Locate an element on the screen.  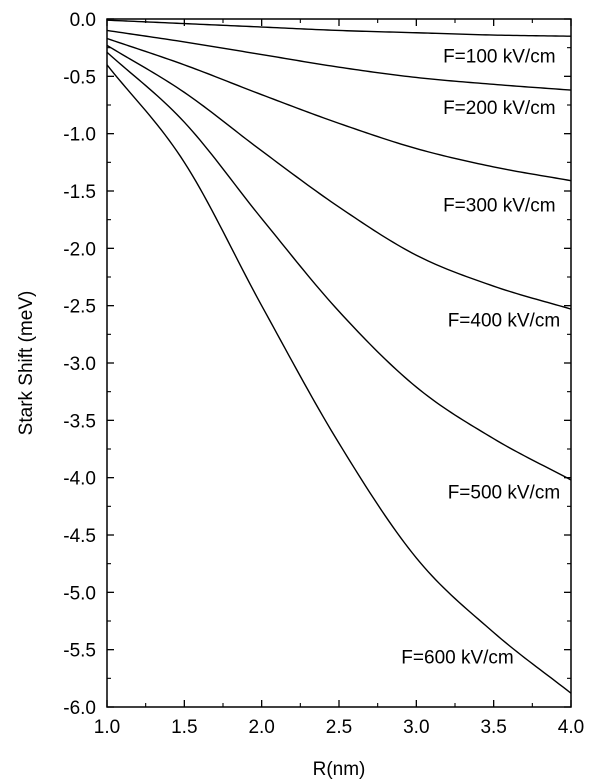
y-tick-label: -6.0 is located at coordinates (79, 708).